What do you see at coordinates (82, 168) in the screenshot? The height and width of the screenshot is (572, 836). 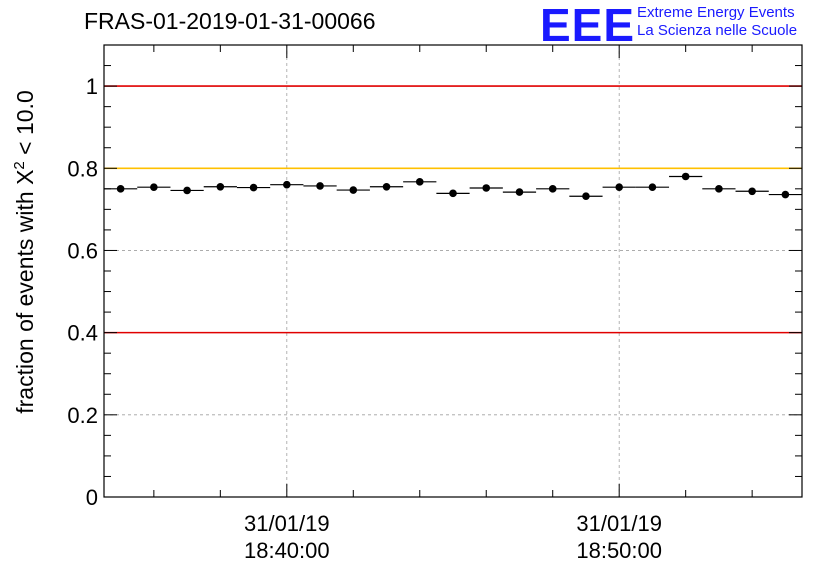 I see `y-tick-label: 0.8` at bounding box center [82, 168].